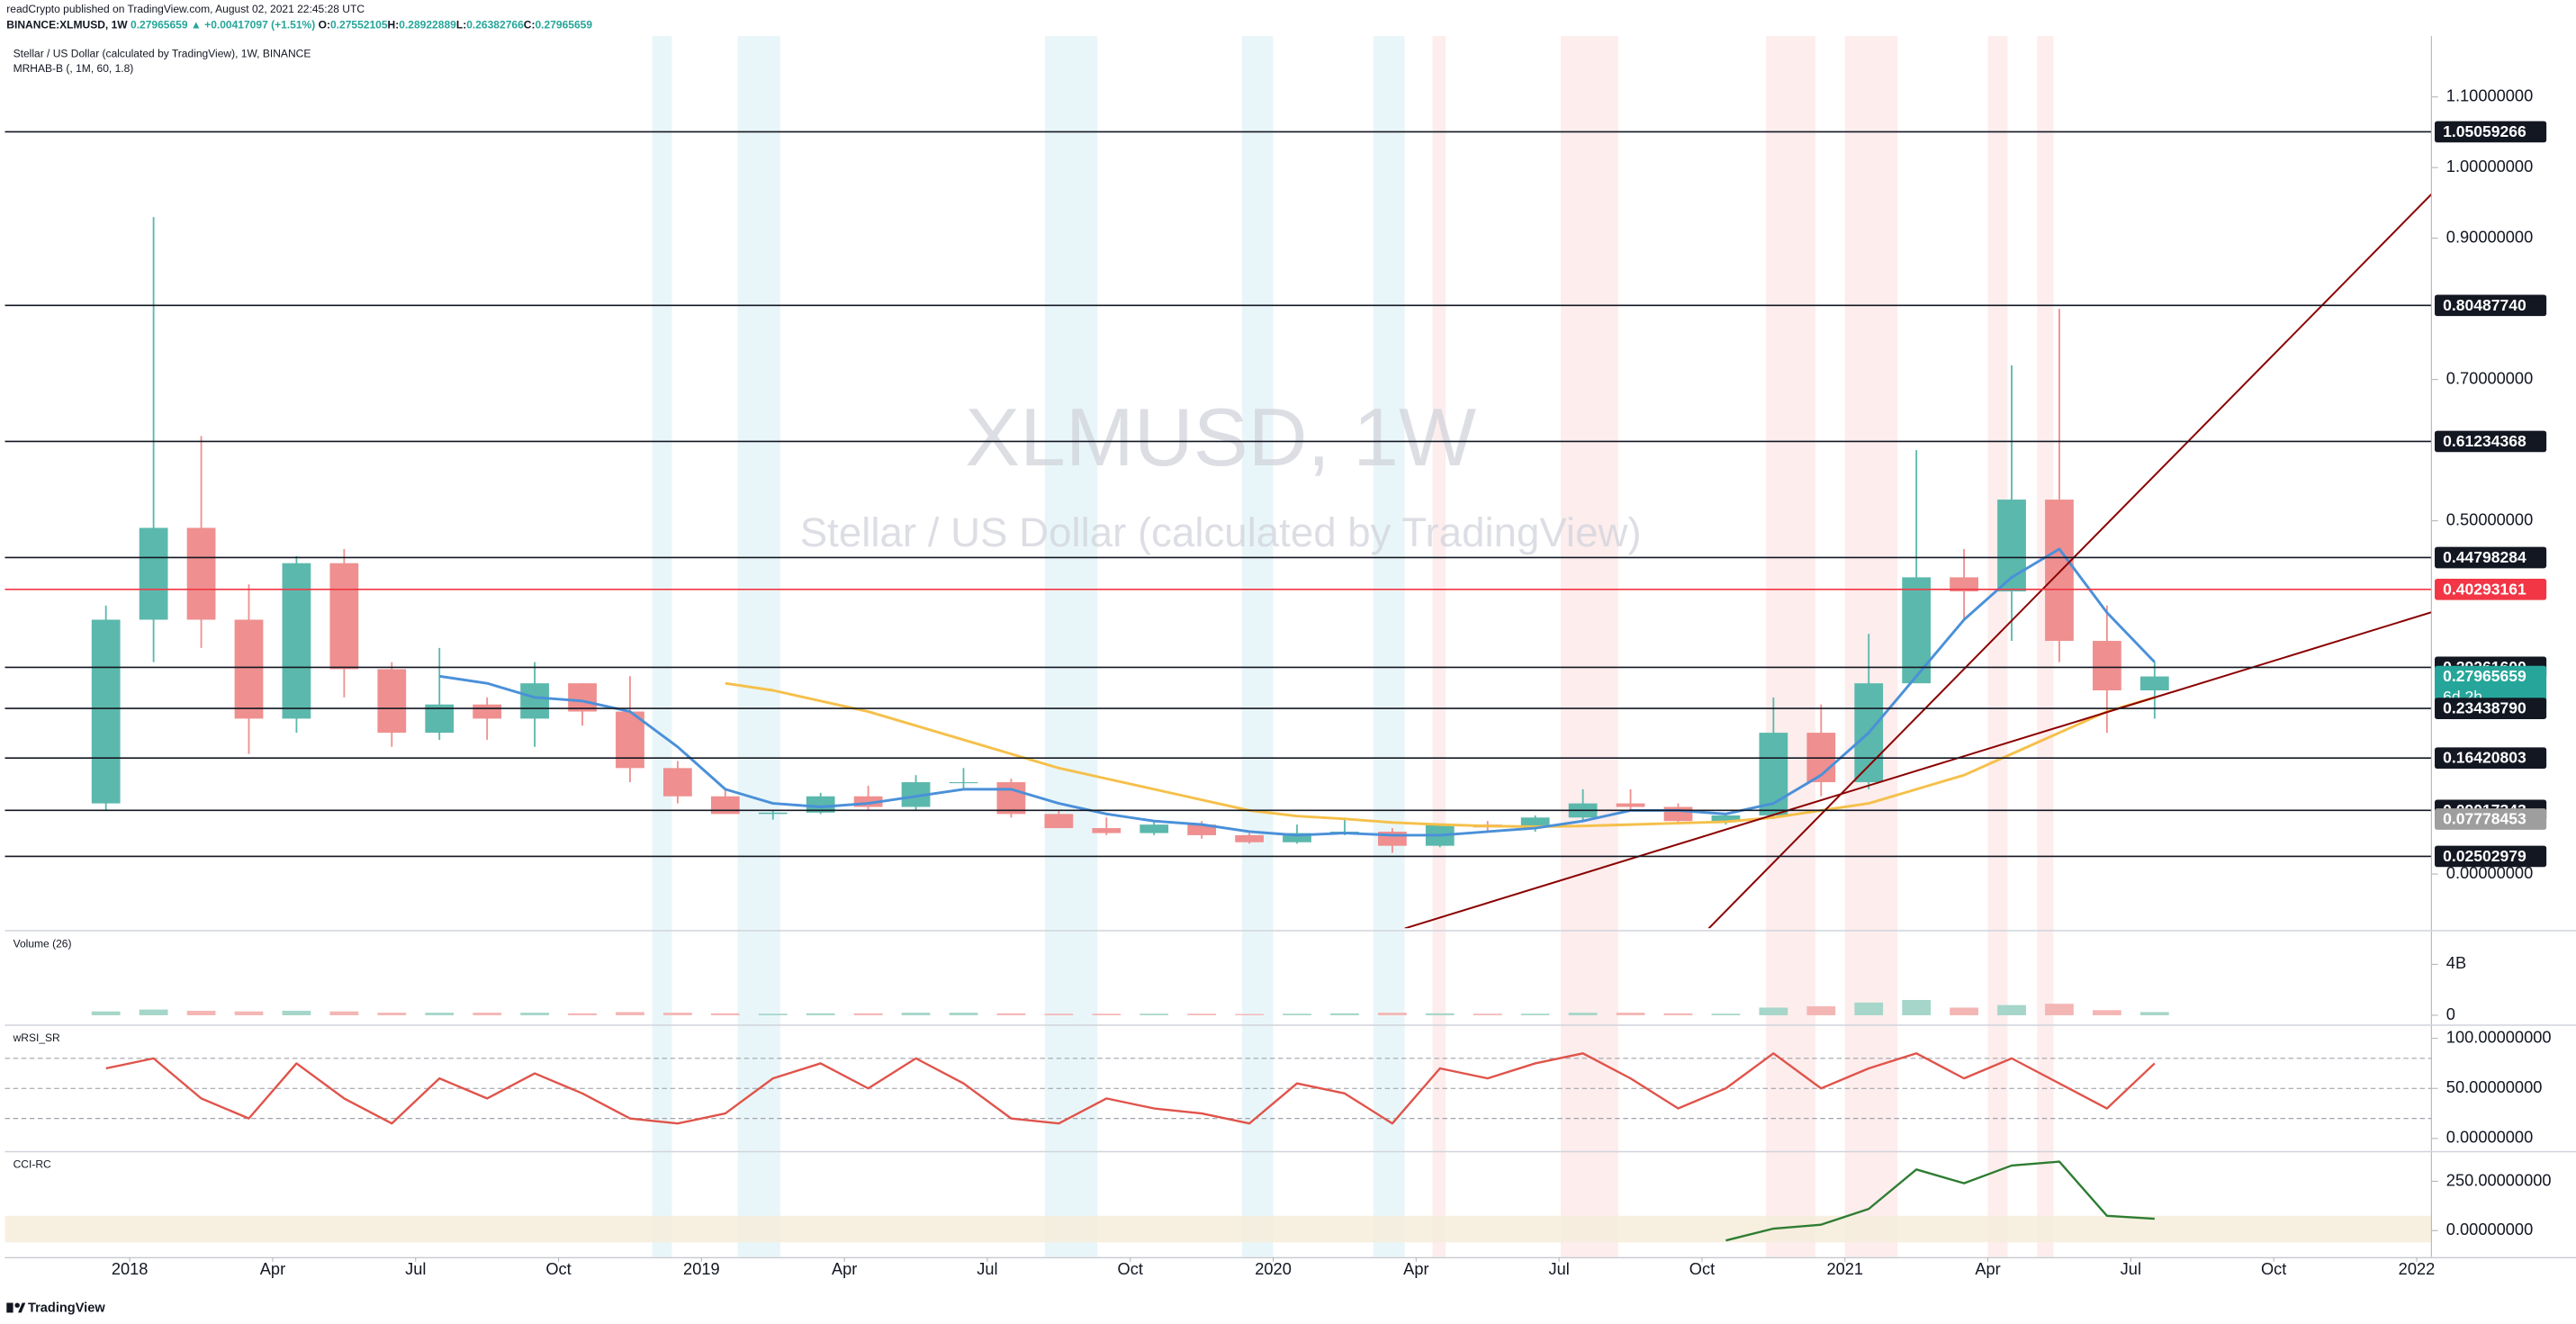 The image size is (2576, 1324). Describe the element at coordinates (130, 1268) in the screenshot. I see `x-tick-label: 2018` at that location.